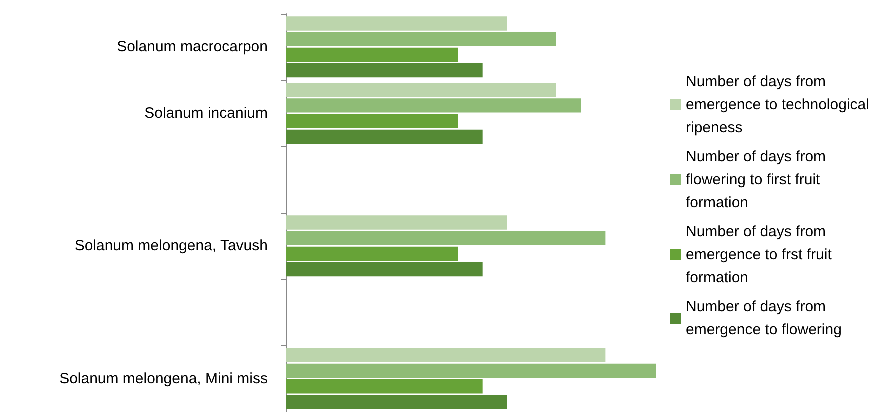 The image size is (881, 412). Describe the element at coordinates (192, 47) in the screenshot. I see `y-tick-label: Solanum macrocarpon` at that location.